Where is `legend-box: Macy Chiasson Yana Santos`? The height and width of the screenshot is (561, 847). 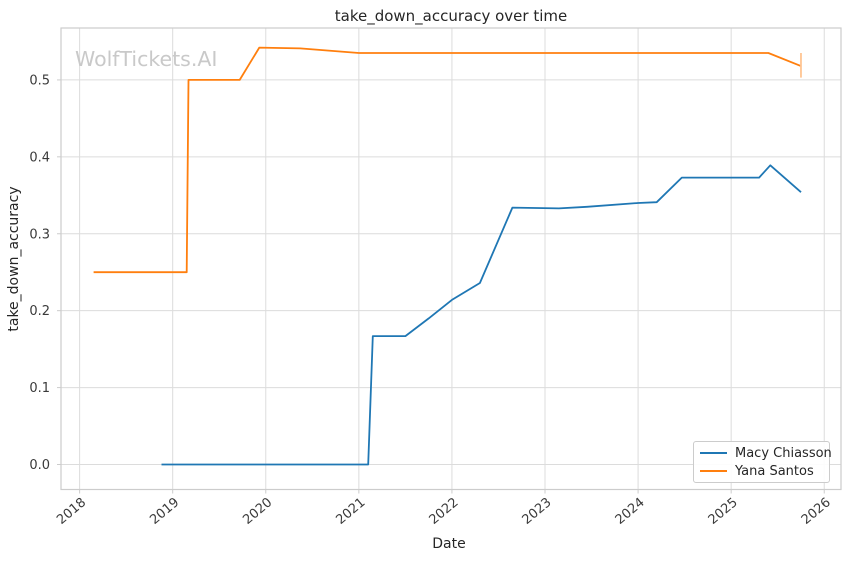
legend-box: Macy Chiasson Yana Santos is located at coordinates (762, 462).